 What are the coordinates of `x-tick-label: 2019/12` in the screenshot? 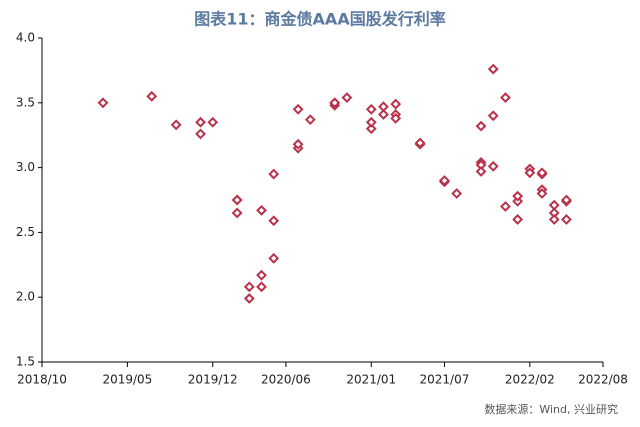 It's located at (213, 380).